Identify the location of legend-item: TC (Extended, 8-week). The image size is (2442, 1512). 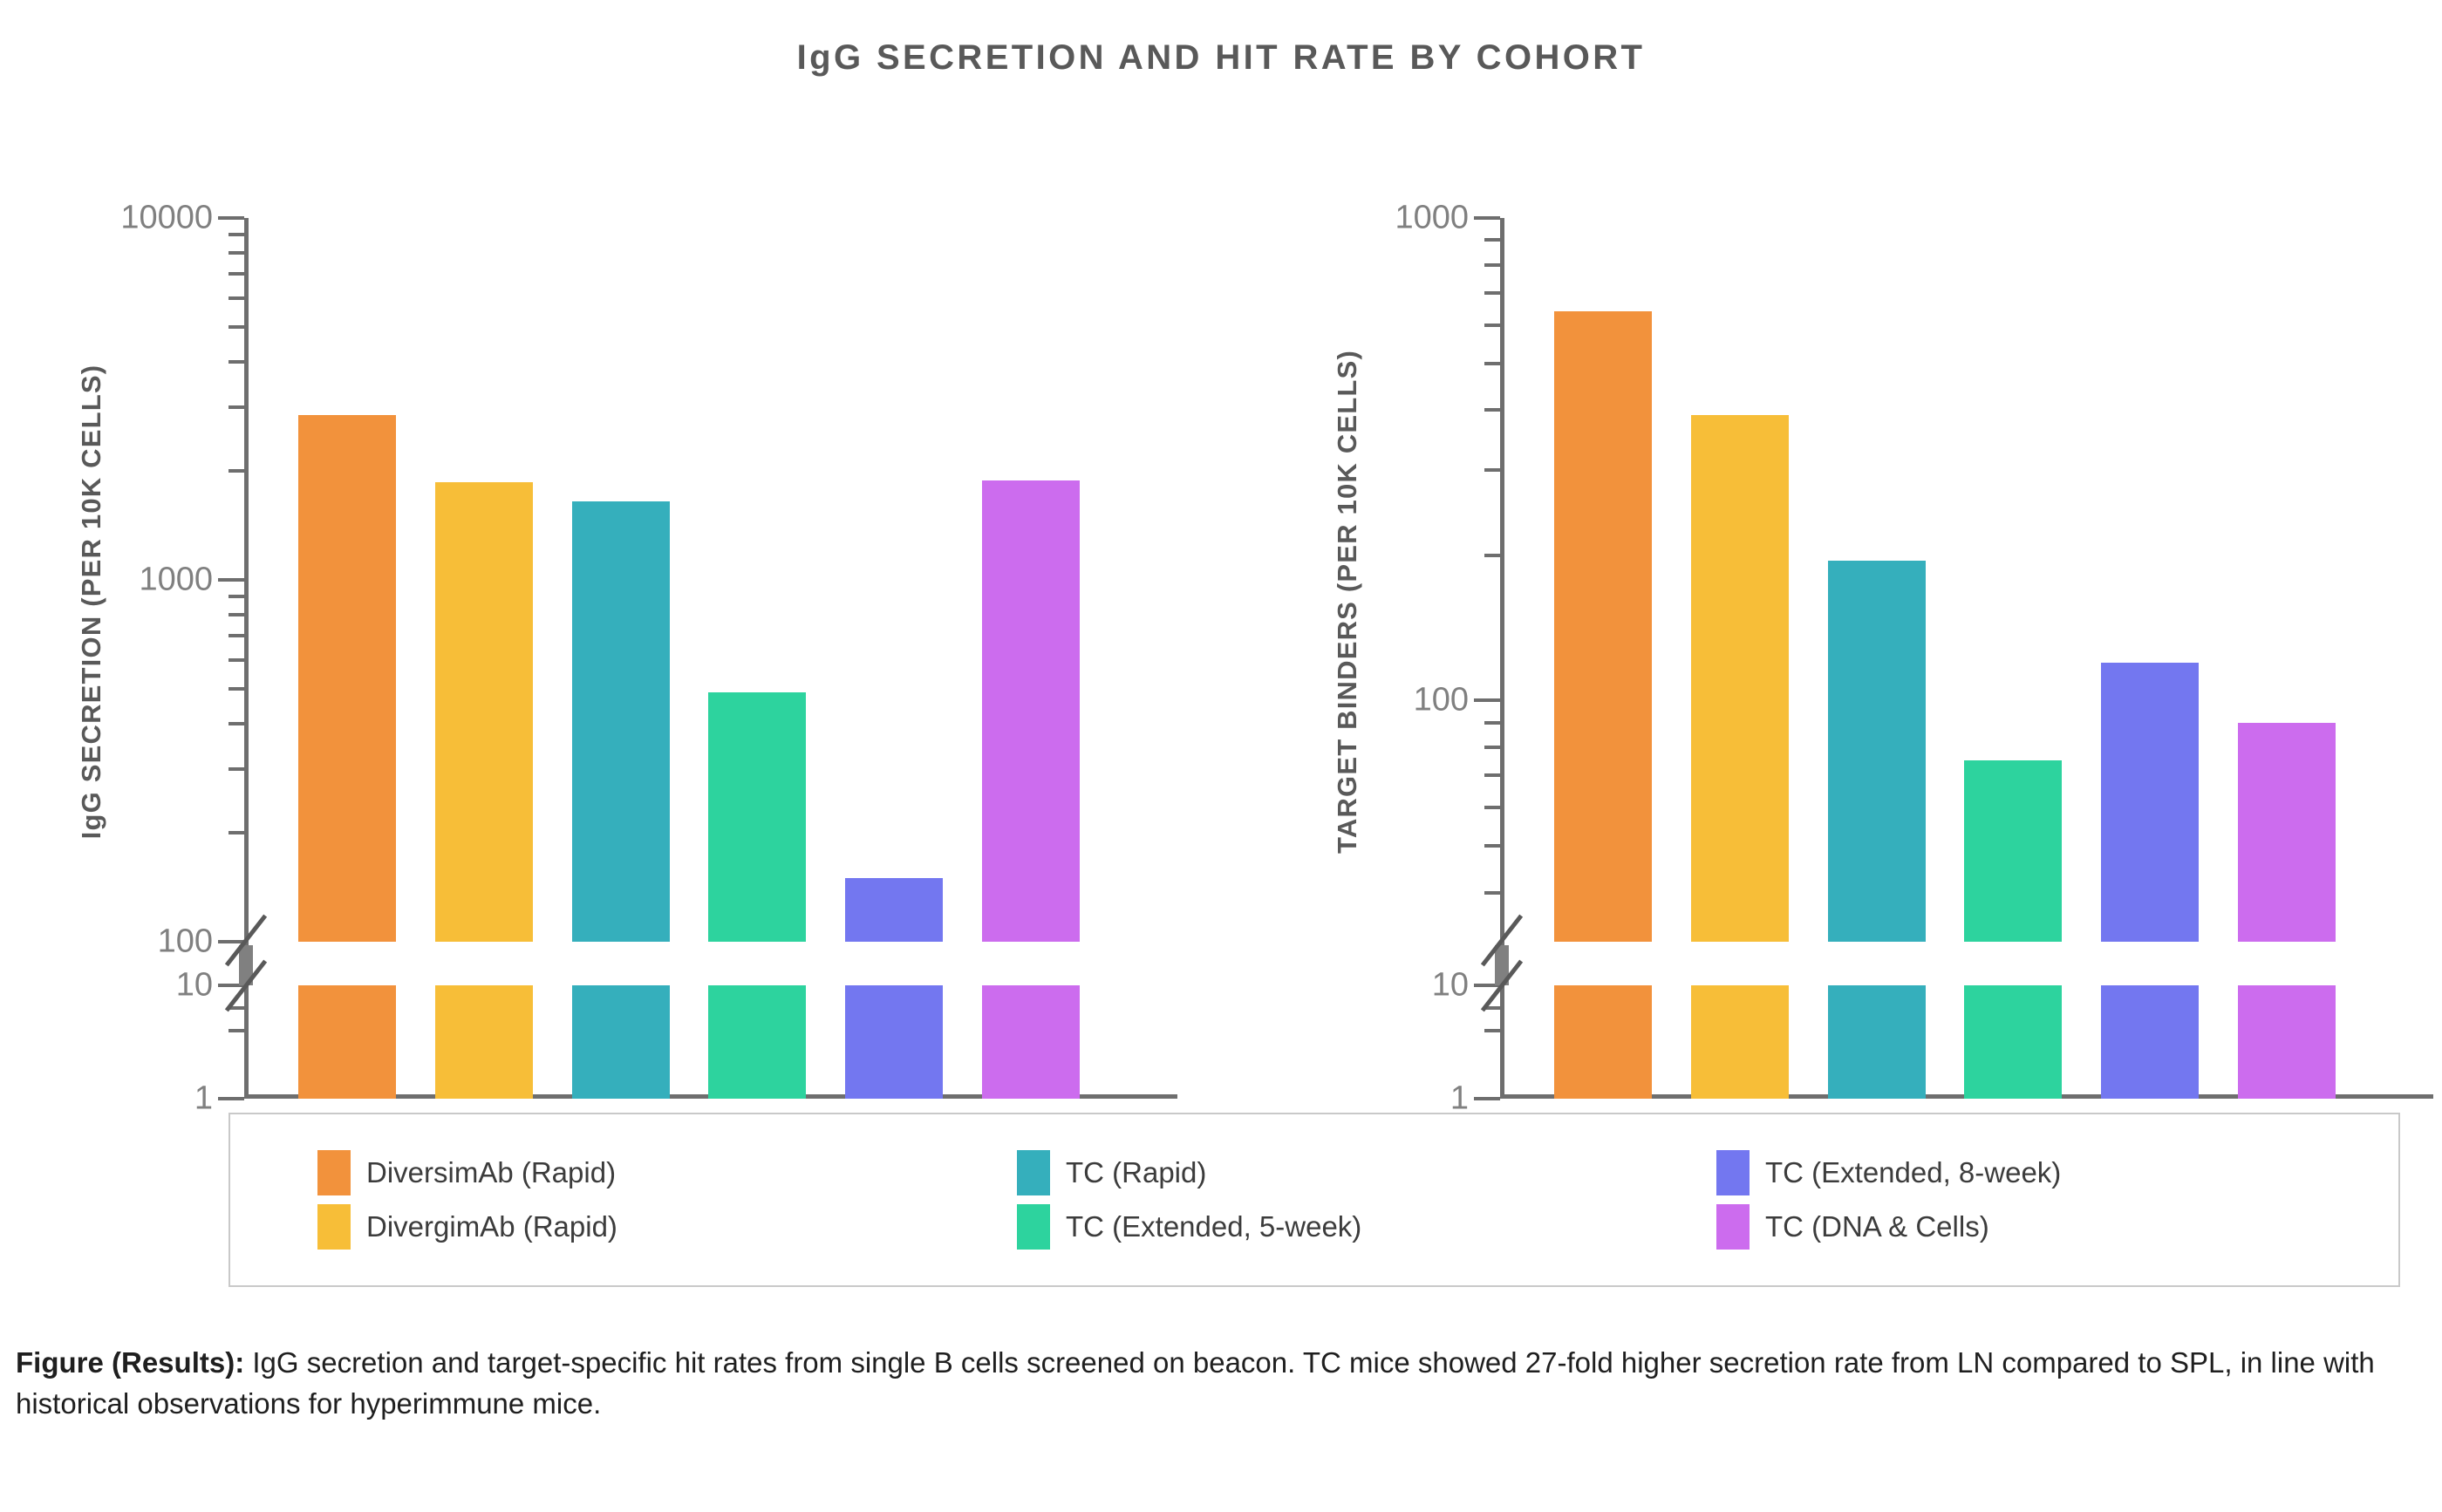
(2014, 1173).